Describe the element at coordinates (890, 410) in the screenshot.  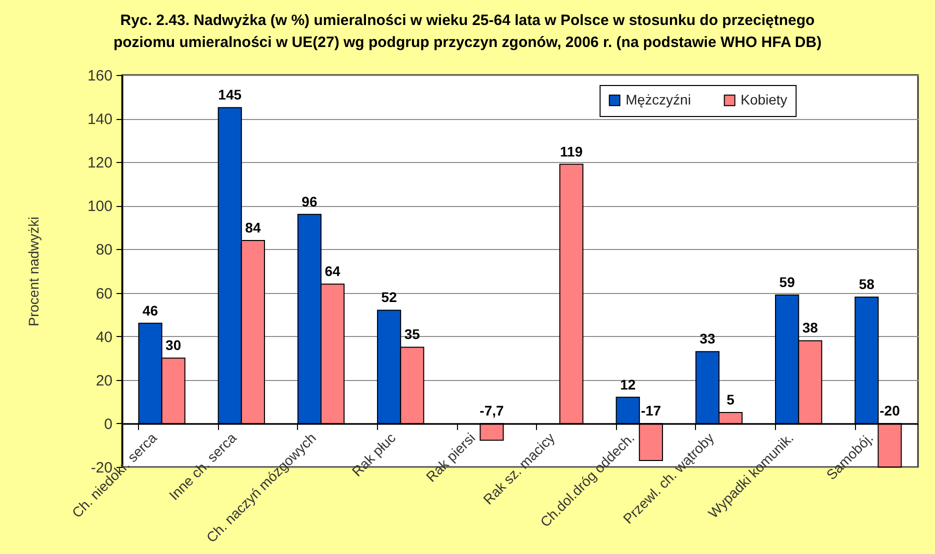
I see `data-label: -20` at that location.